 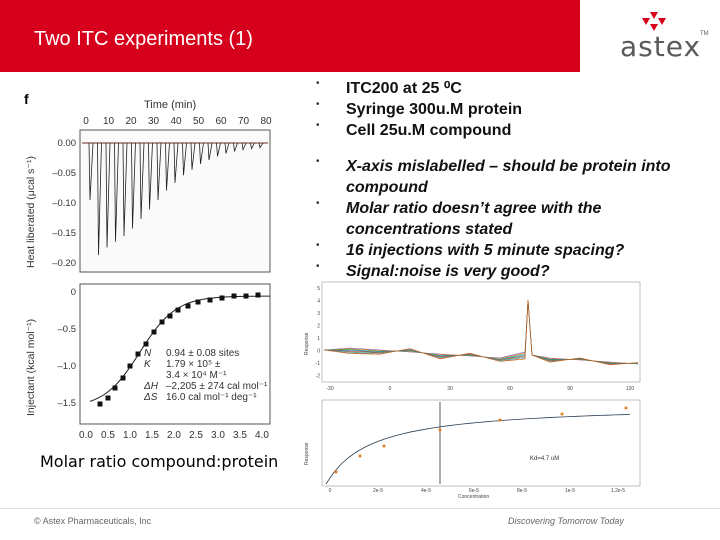 I want to click on inset-top-ytick-label: 0, so click(x=318, y=352).